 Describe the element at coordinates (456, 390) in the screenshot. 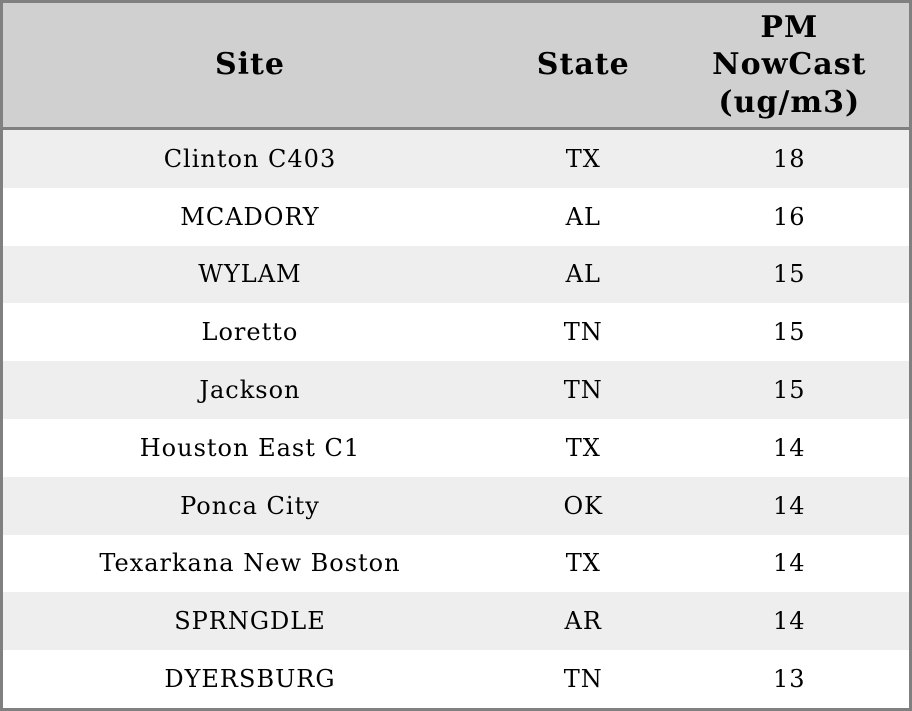

I see `table-row: Jackson TN 15` at that location.